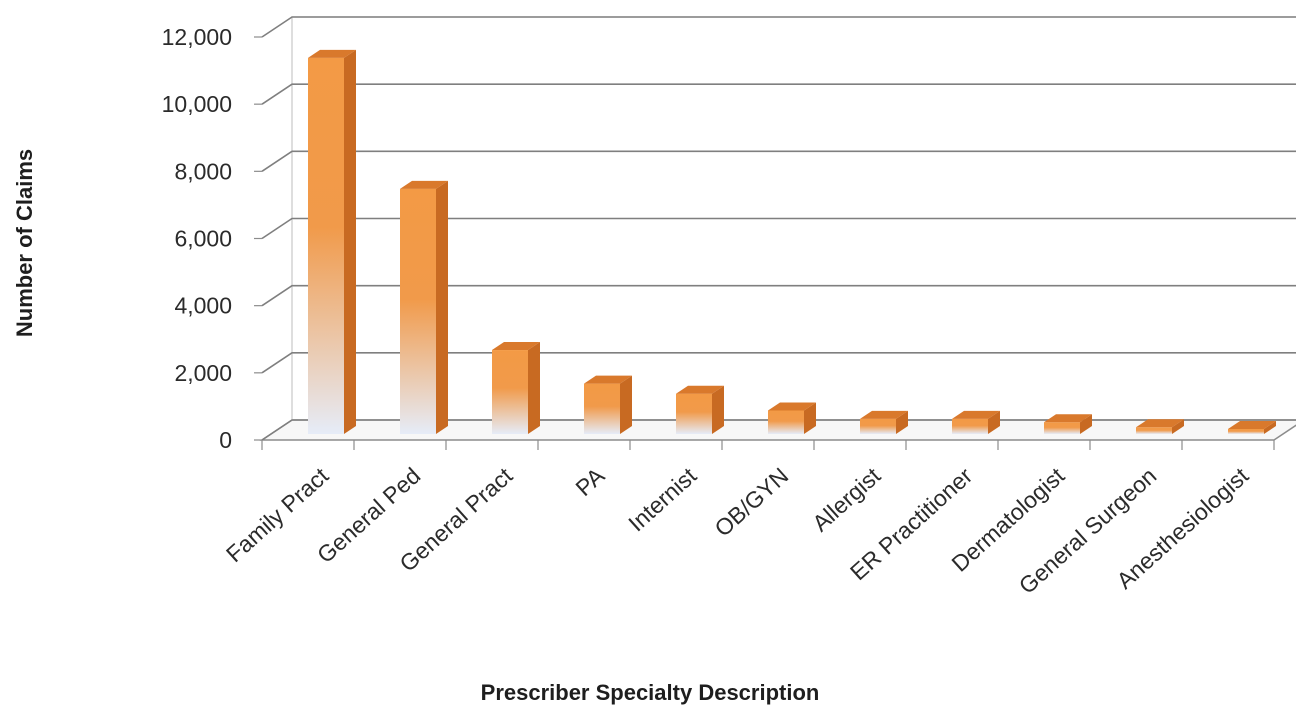 Image resolution: width=1296 pixels, height=711 pixels. What do you see at coordinates (24, 243) in the screenshot?
I see `y-axis-title: Number of Claims` at bounding box center [24, 243].